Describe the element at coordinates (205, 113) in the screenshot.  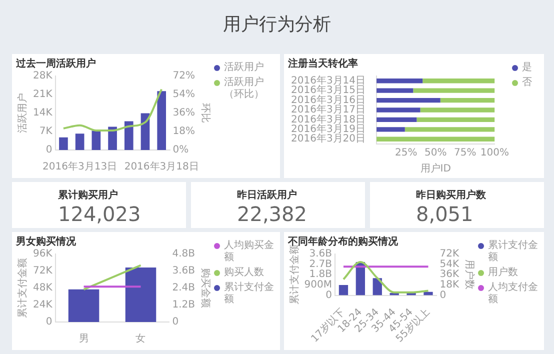
I see `y2-axis-title: 环比` at that location.